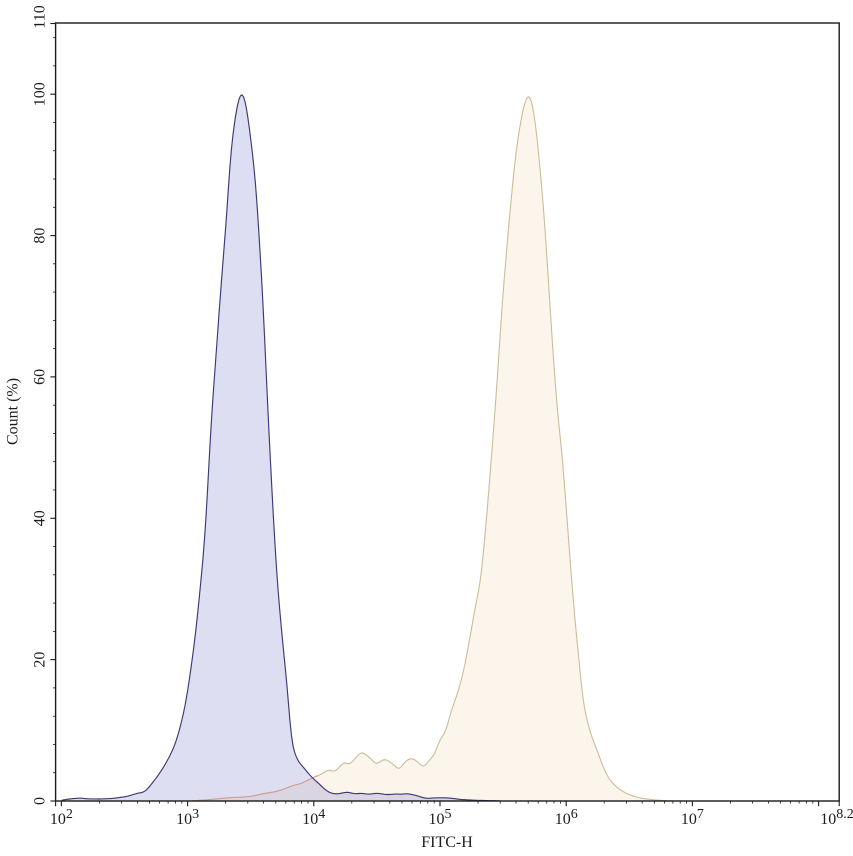 This screenshot has width=853, height=856. What do you see at coordinates (40, 801) in the screenshot?
I see `svg-text: 0` at bounding box center [40, 801].